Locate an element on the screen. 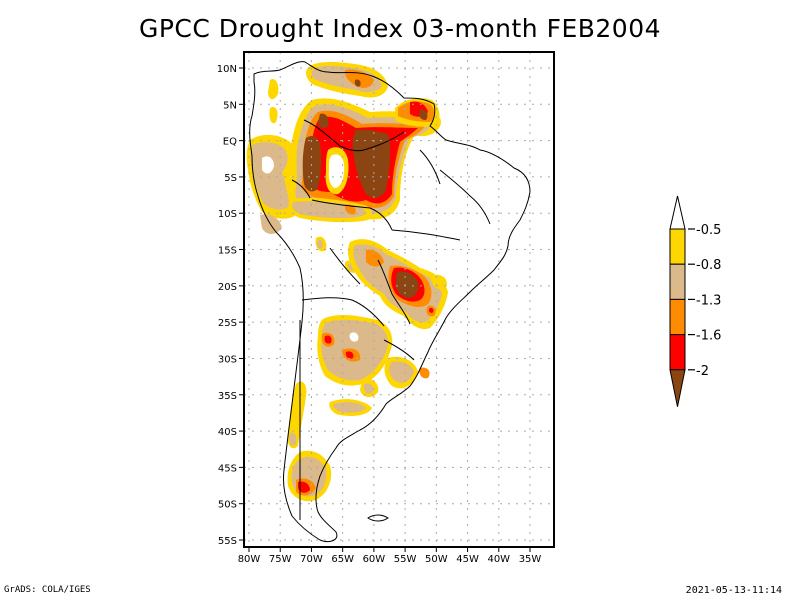 The height and width of the screenshot is (600, 800). drought-region-north-argentina is located at coordinates (355, 350).